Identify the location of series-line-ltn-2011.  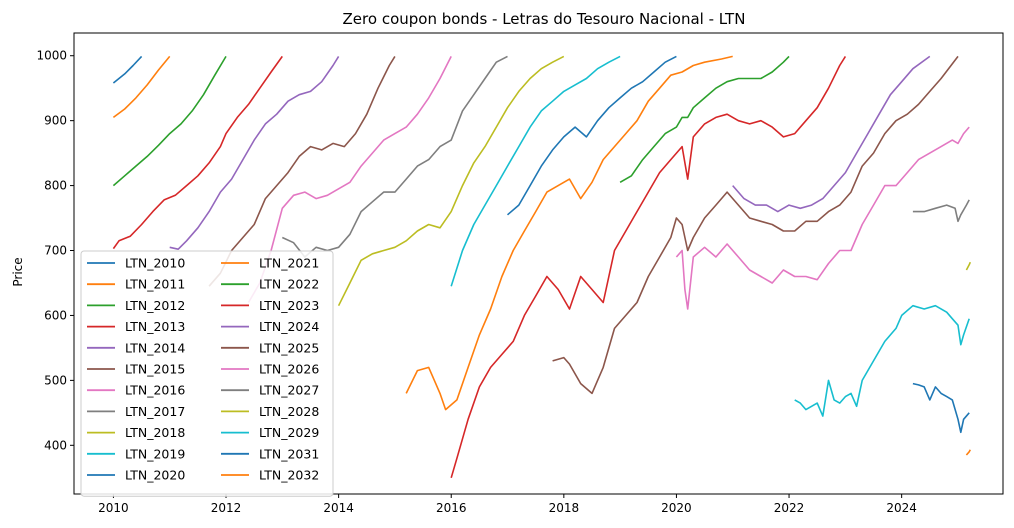
(141, 87).